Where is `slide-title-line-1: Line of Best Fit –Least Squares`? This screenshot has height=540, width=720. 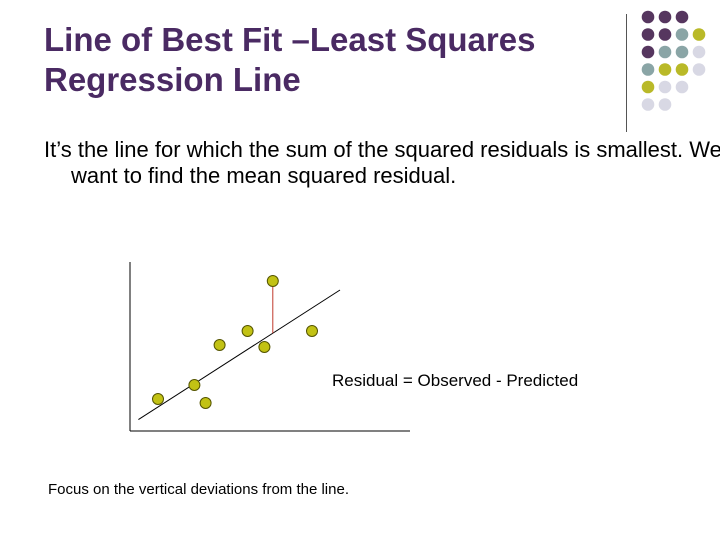
slide-title-line-1: Line of Best Fit –Least Squares is located at coordinates (290, 39).